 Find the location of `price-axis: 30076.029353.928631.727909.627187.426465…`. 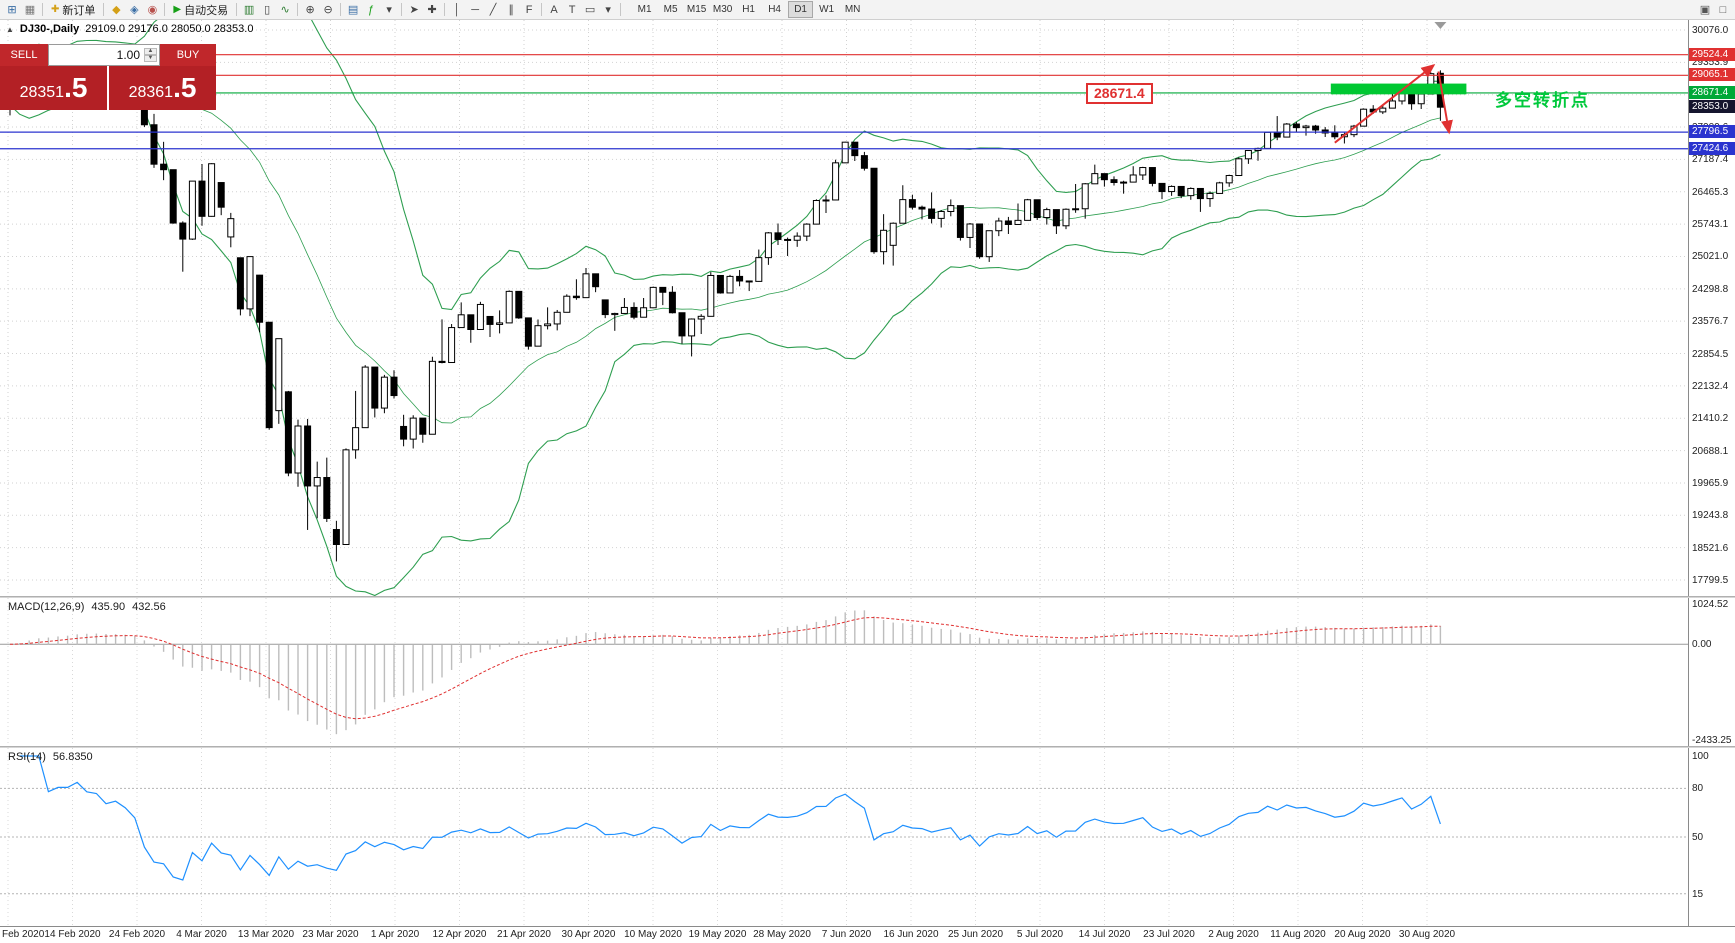

price-axis: 30076.029353.928631.727909.627187.426465… is located at coordinates (1711, 308).